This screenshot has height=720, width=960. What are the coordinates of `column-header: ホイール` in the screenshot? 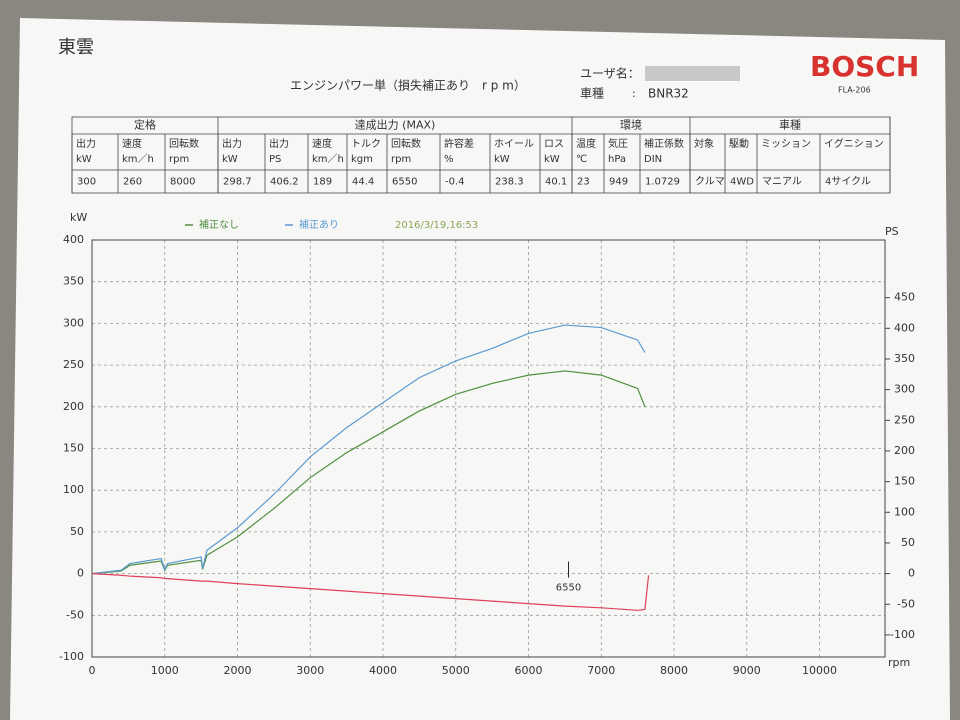 It's located at (514, 144).